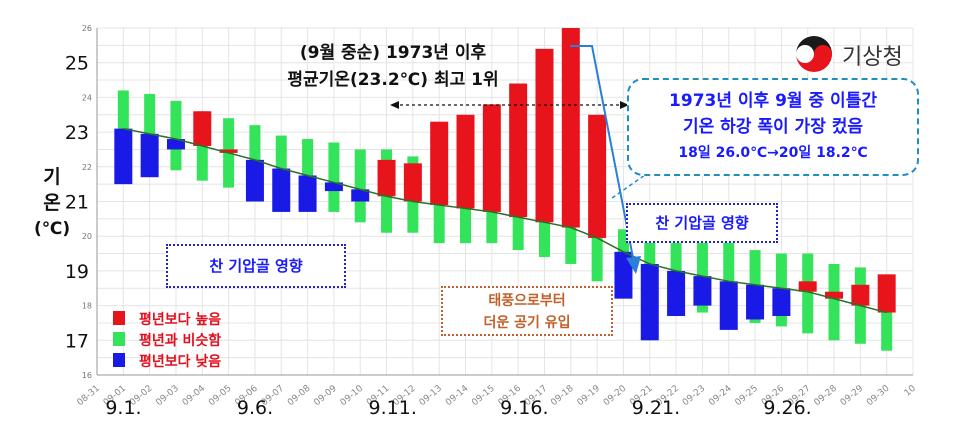 This screenshot has width=960, height=432. Describe the element at coordinates (527, 311) in the screenshot. I see `typhoon-warm-air-label: 태풍으로부터 더운 공기 유입` at that location.